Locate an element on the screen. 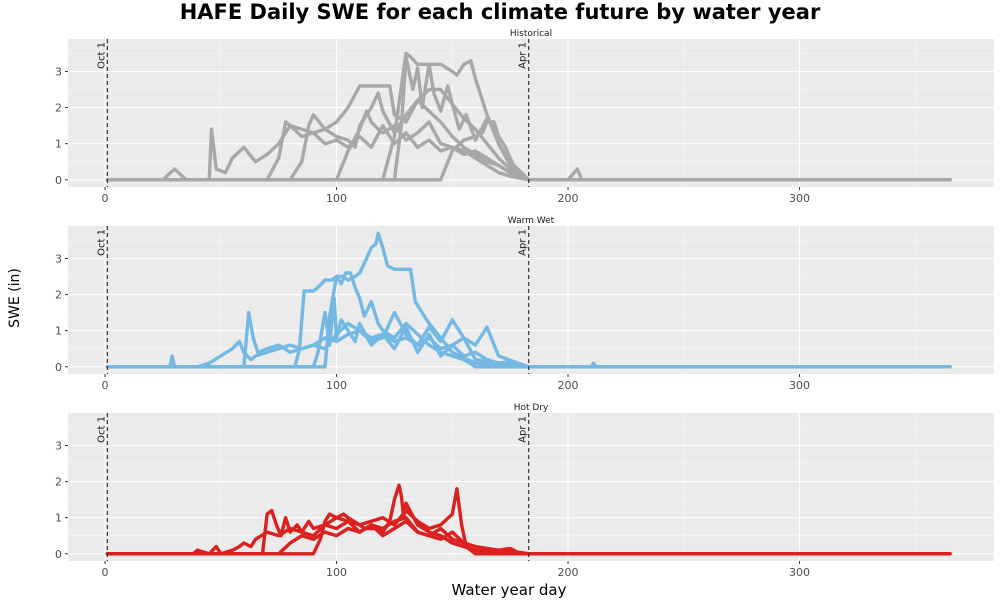 Image resolution: width=1000 pixels, height=600 pixels. panel-title: Hot Dry is located at coordinates (531, 408).